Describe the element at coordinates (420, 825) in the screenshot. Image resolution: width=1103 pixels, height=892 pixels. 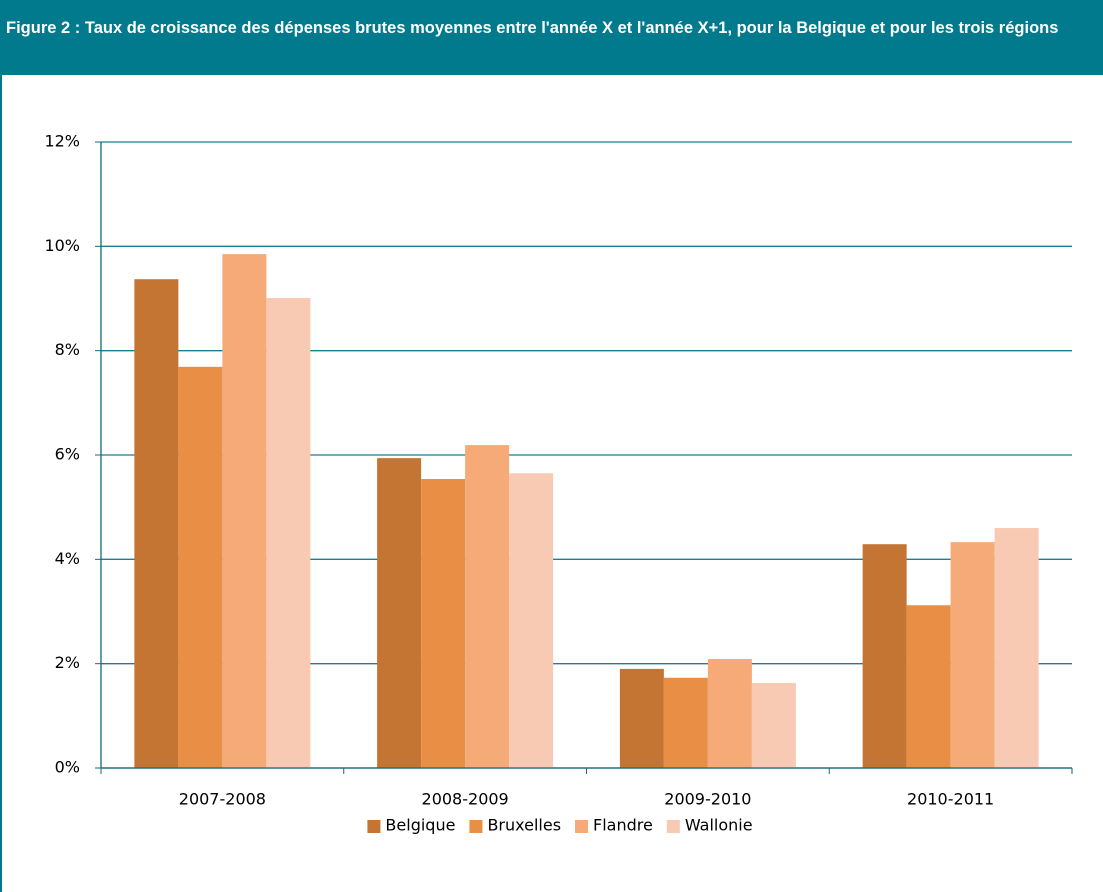
I see `legend-label: Belgique` at that location.